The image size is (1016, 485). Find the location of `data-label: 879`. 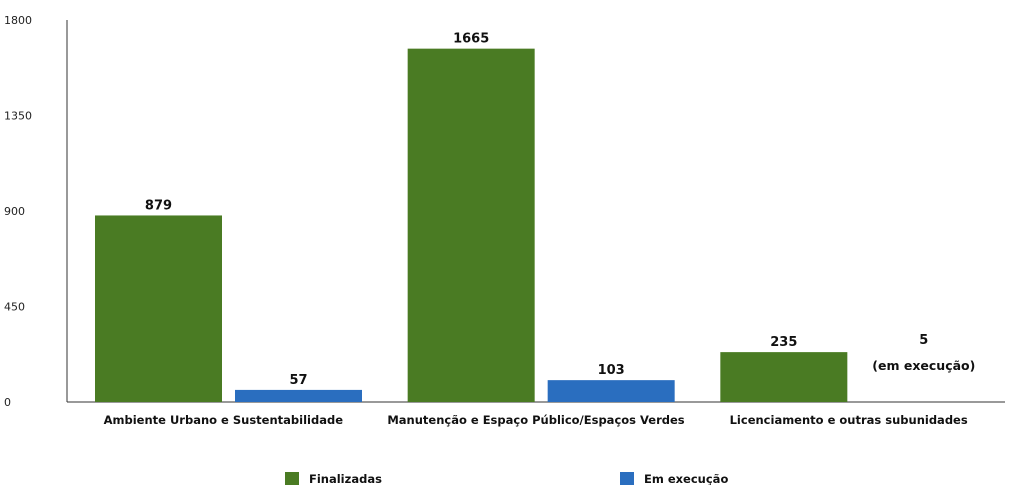

data-label: 879 is located at coordinates (158, 205).